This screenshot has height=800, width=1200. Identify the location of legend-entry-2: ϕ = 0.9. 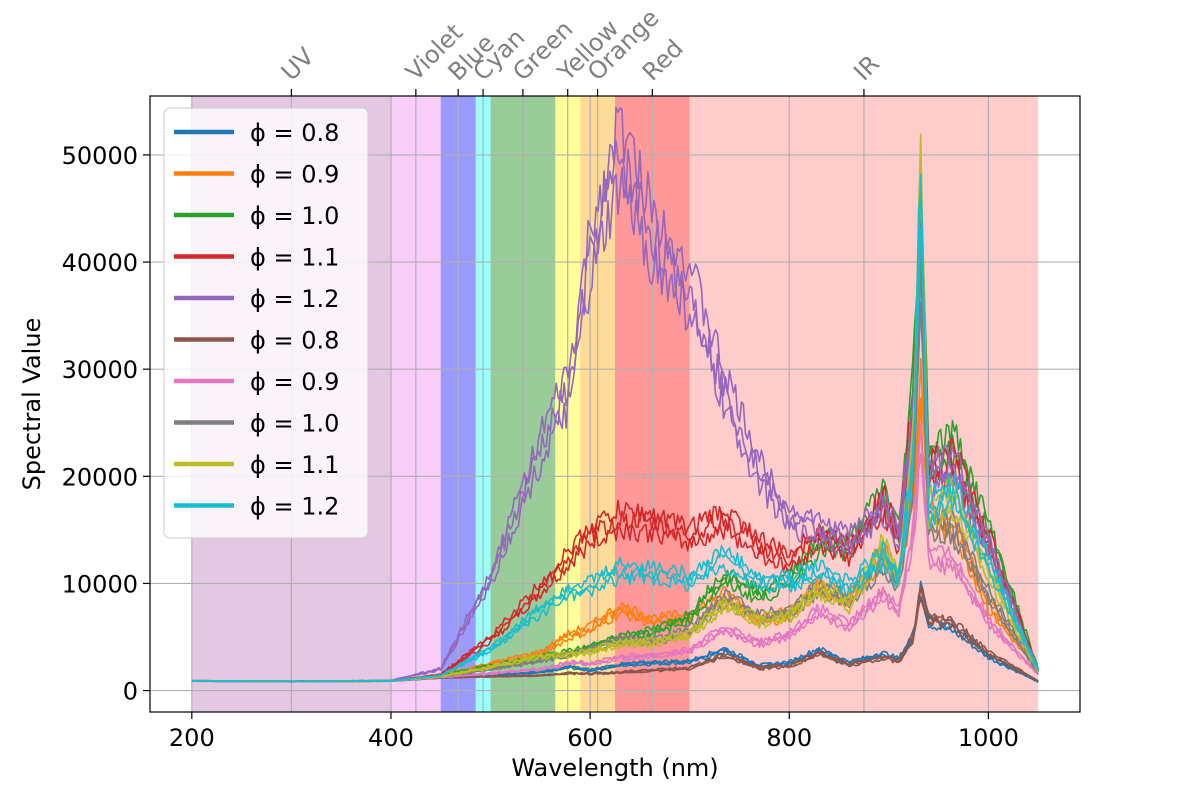
(294, 175).